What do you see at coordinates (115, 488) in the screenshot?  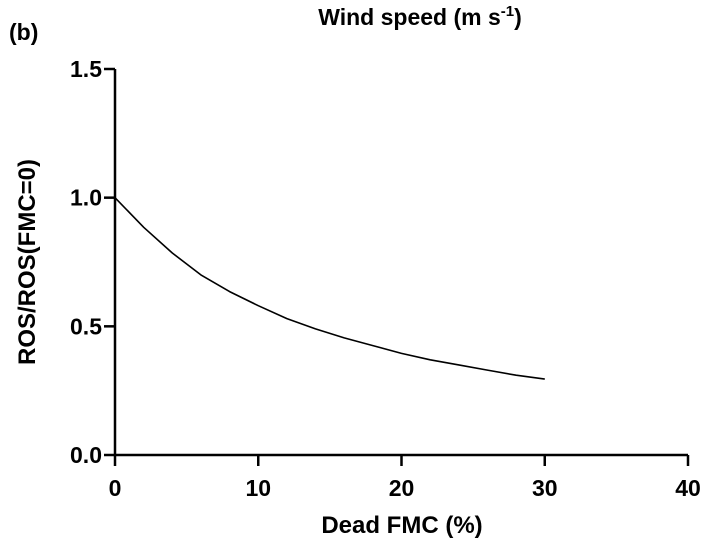 I see `x-tick-label: 0` at bounding box center [115, 488].